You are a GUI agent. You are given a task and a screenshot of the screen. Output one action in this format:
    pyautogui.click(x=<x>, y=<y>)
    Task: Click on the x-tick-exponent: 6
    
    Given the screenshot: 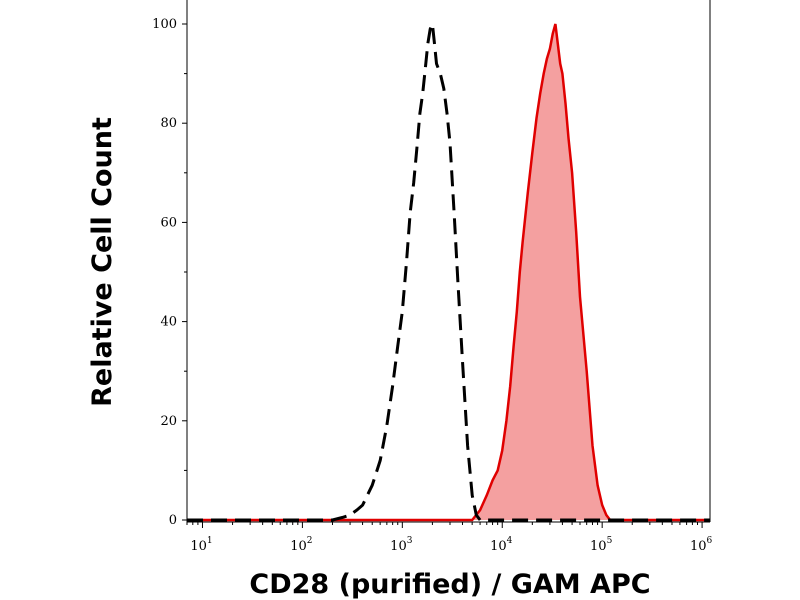 What is the action you would take?
    pyautogui.click(x=709, y=541)
    